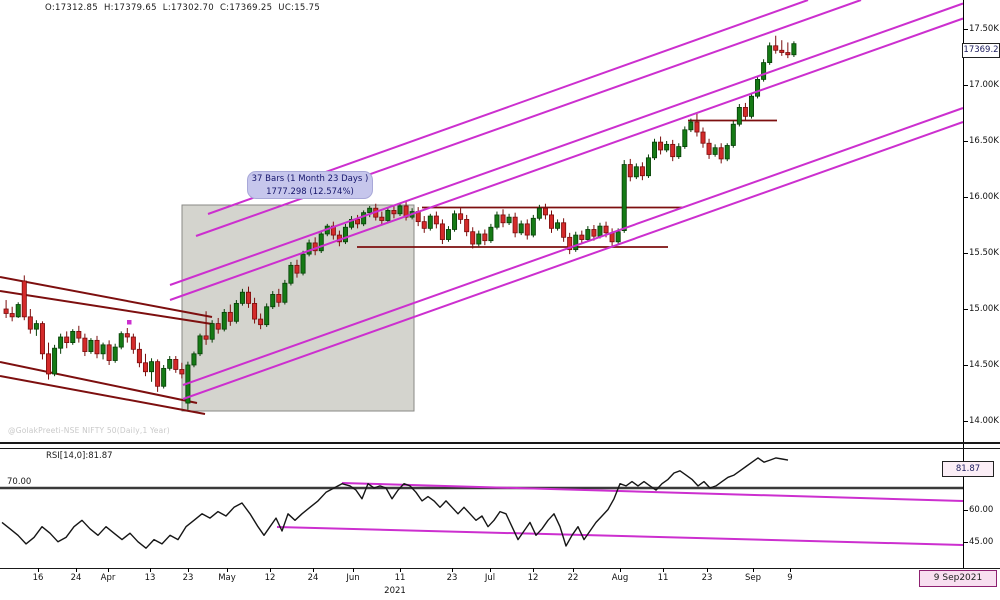 The image size is (1000, 600). What do you see at coordinates (106, 307) in the screenshot?
I see `maroon-channel-line` at bounding box center [106, 307].